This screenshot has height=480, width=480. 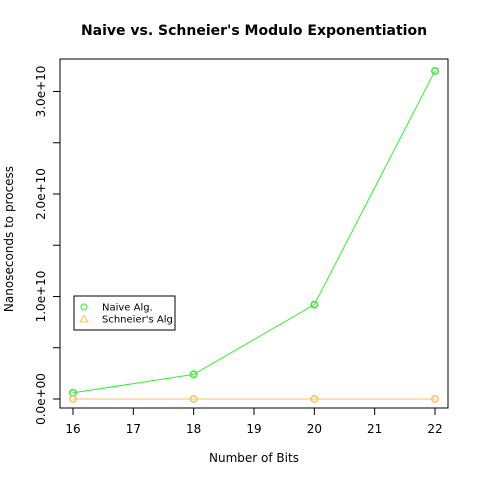 I want to click on x-tick-label: 20, so click(x=314, y=429).